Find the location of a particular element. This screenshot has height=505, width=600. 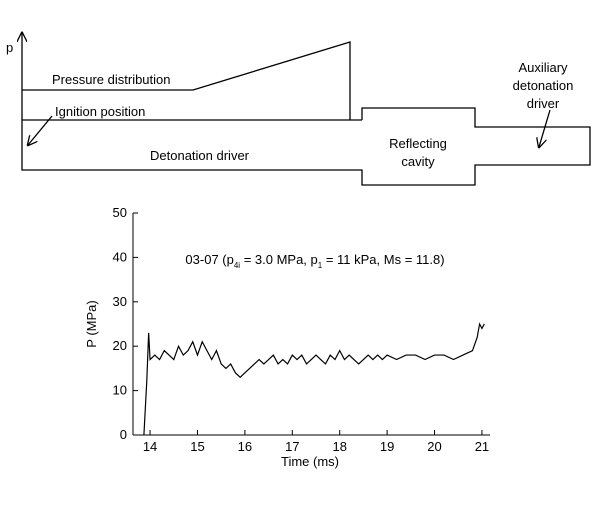

x-tick-label: 15 is located at coordinates (197, 446).